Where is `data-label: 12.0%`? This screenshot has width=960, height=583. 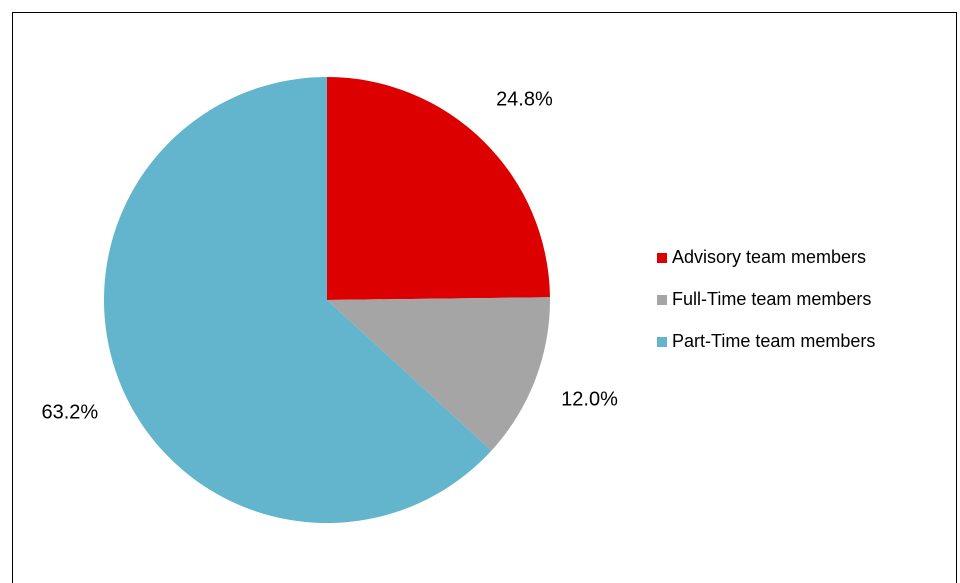
data-label: 12.0% is located at coordinates (589, 399).